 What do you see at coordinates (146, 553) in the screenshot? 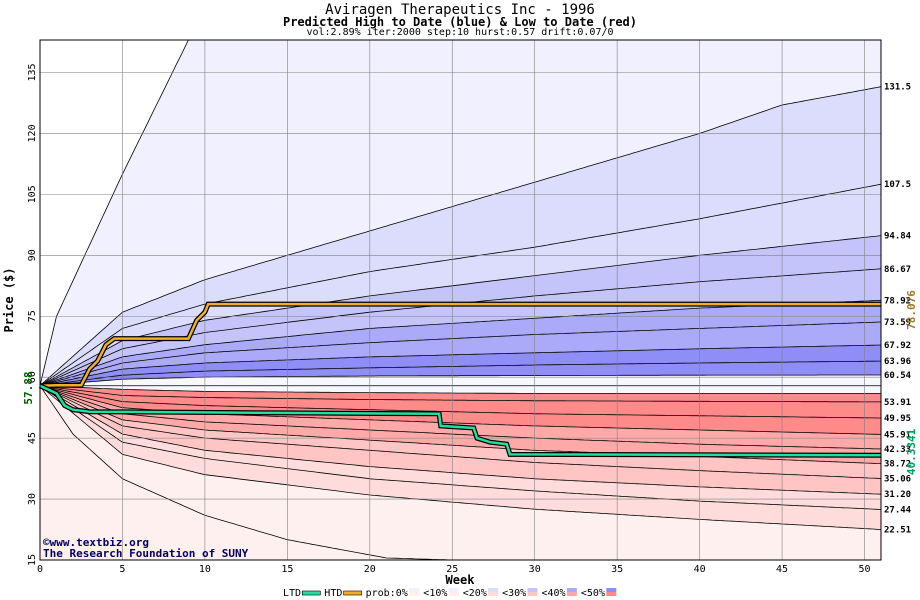
I see `credit-line-2: The Research Foundation of SUNY` at bounding box center [146, 553].